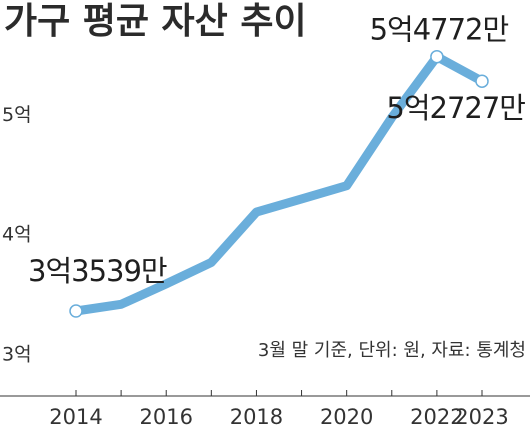  Describe the element at coordinates (436, 417) in the screenshot. I see `x-tick-label: 2022` at that location.